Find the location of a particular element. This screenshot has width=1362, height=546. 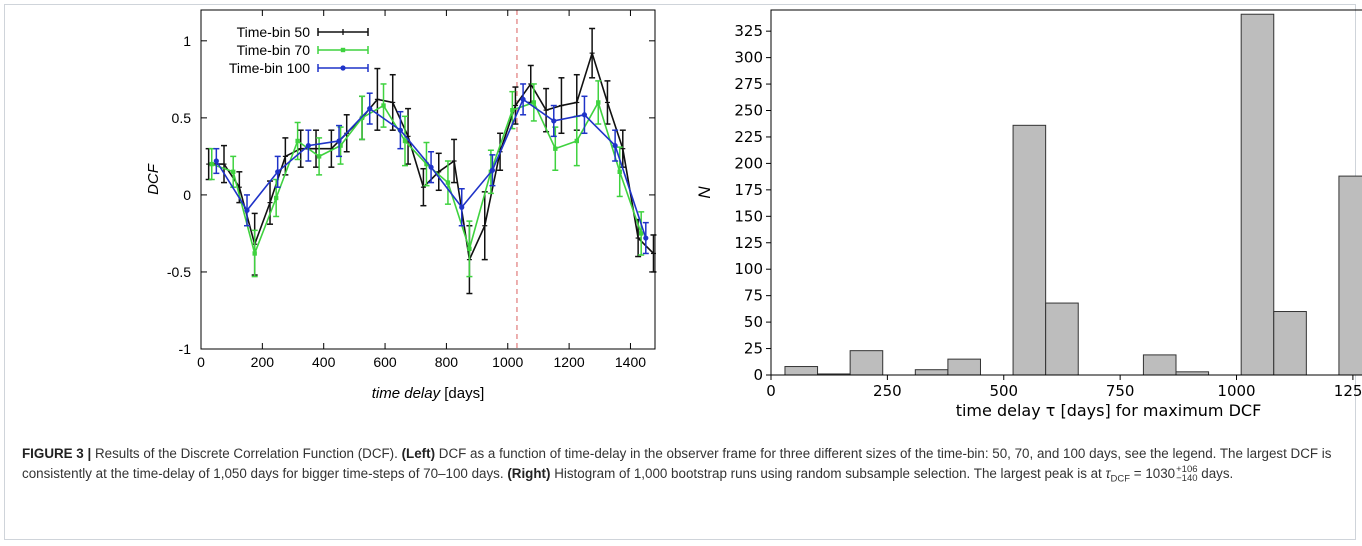

histogram-x-tick-label: 500 is located at coordinates (1003, 391).